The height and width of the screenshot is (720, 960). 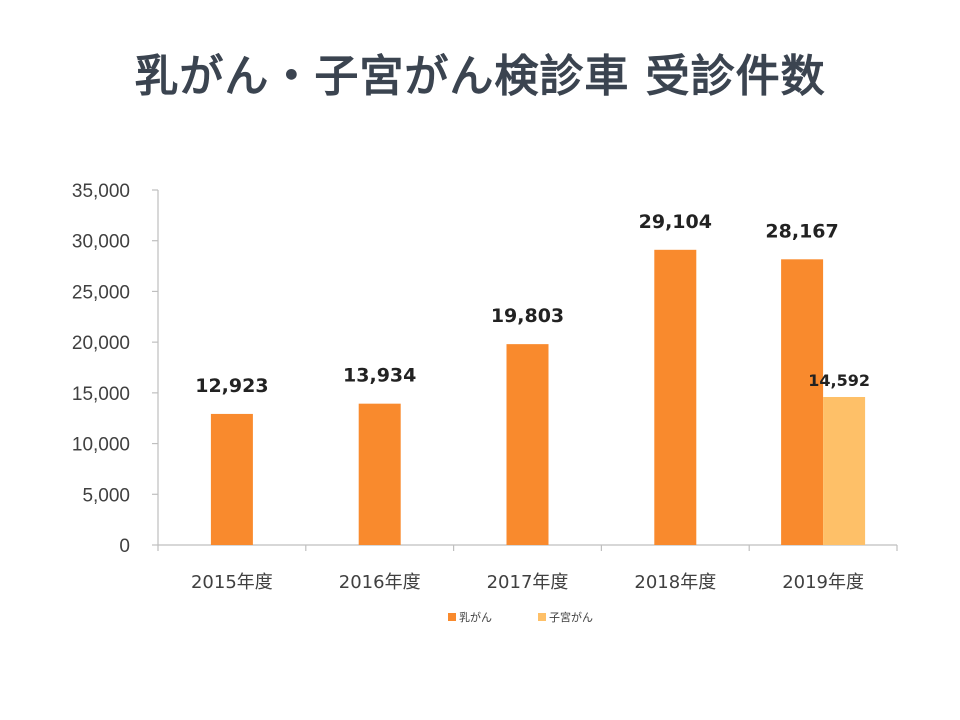 I want to click on data-label: 19,803, so click(x=527, y=316).